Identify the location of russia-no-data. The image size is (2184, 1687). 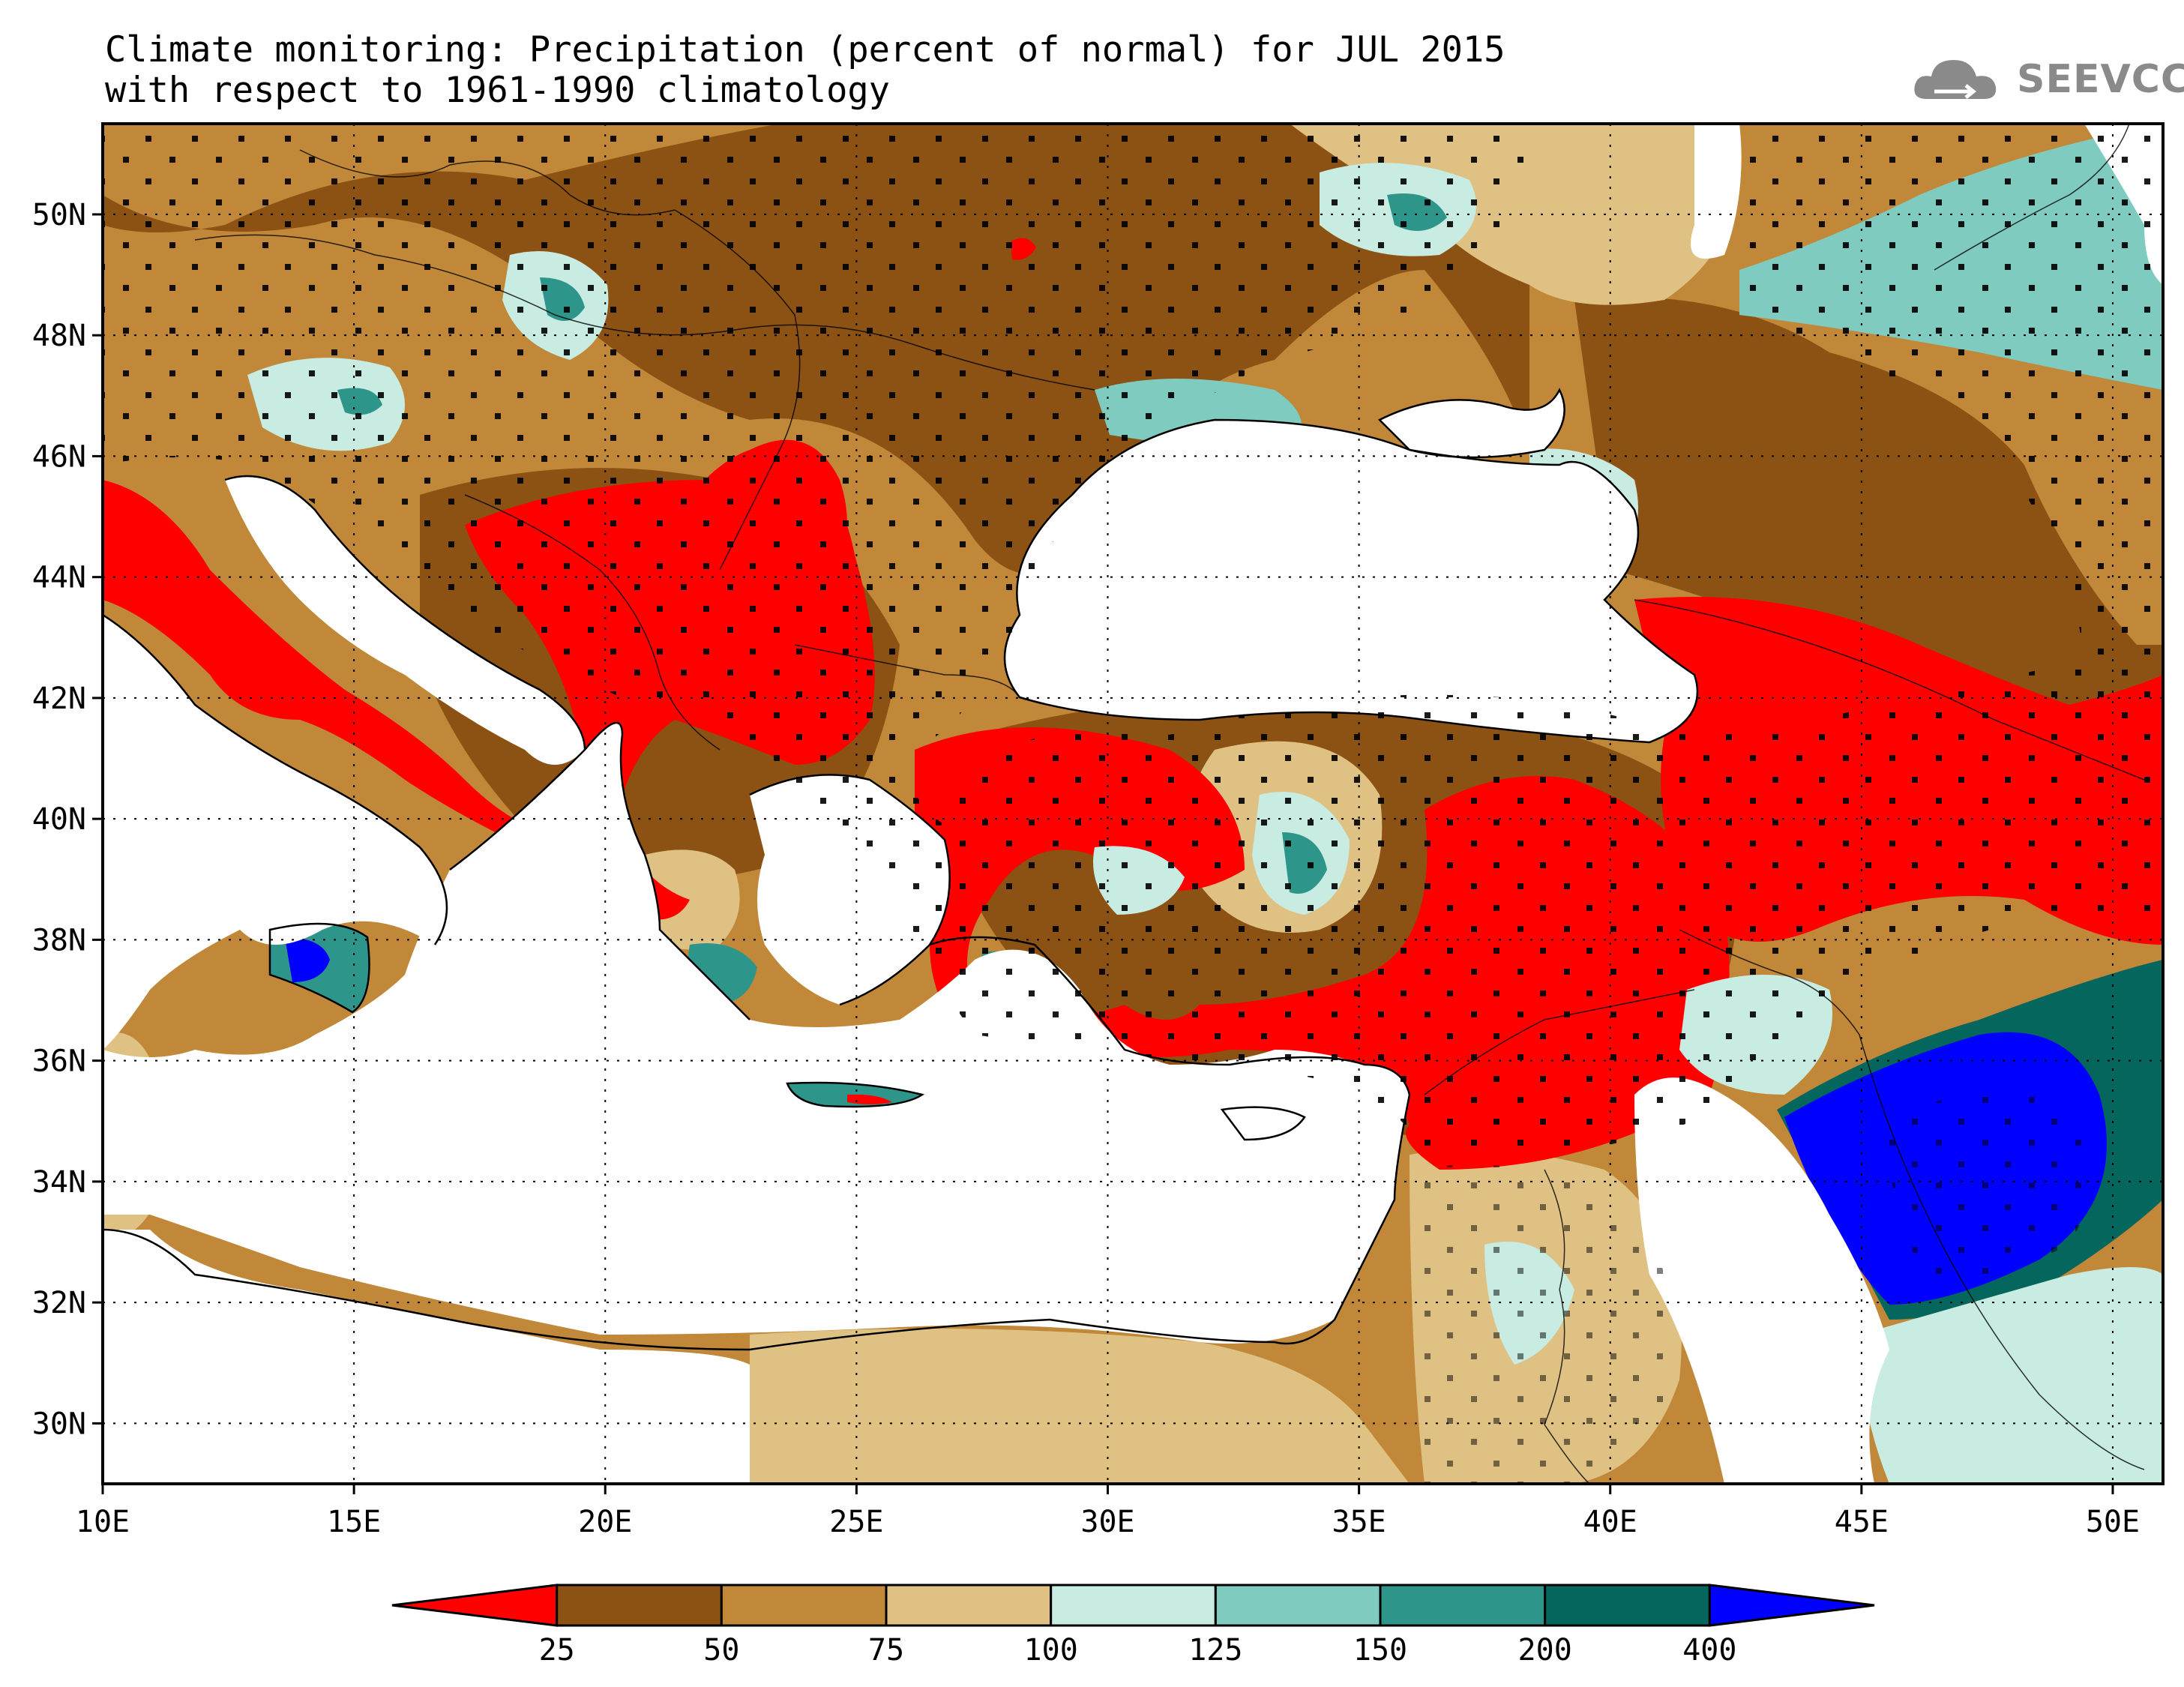
(1716, 191).